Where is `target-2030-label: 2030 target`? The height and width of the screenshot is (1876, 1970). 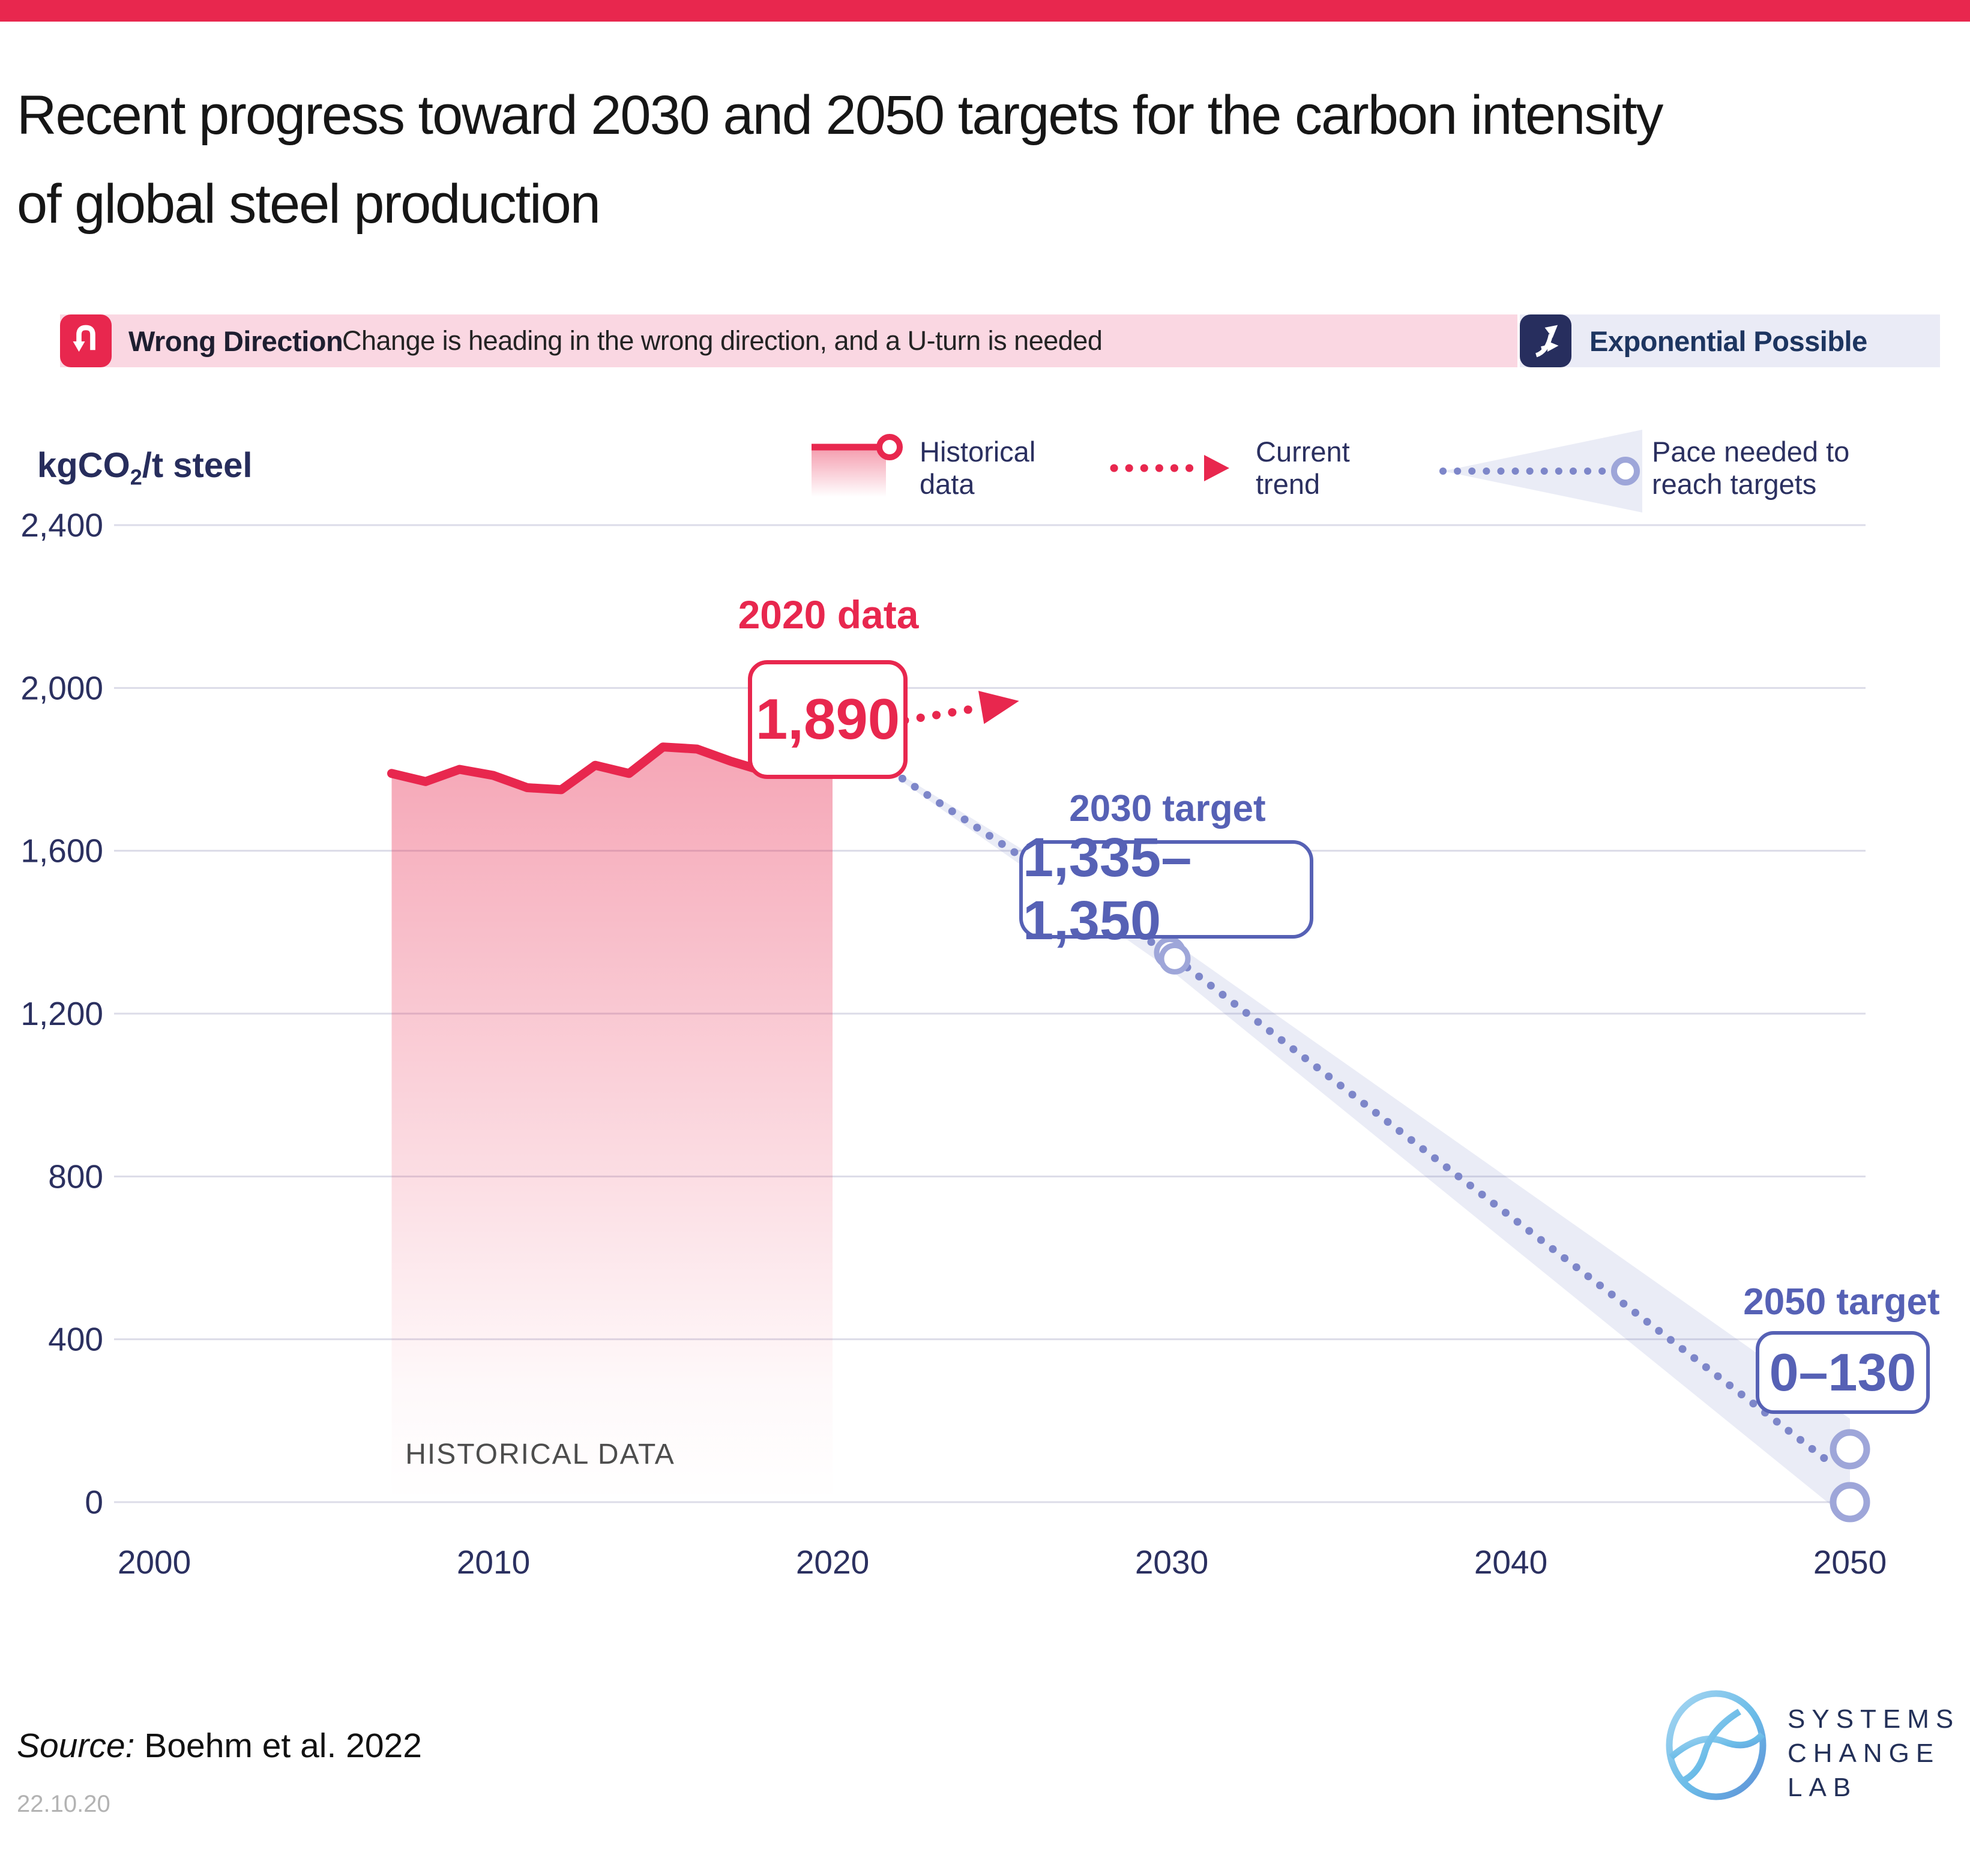
target-2030-label: 2030 target is located at coordinates (1167, 808).